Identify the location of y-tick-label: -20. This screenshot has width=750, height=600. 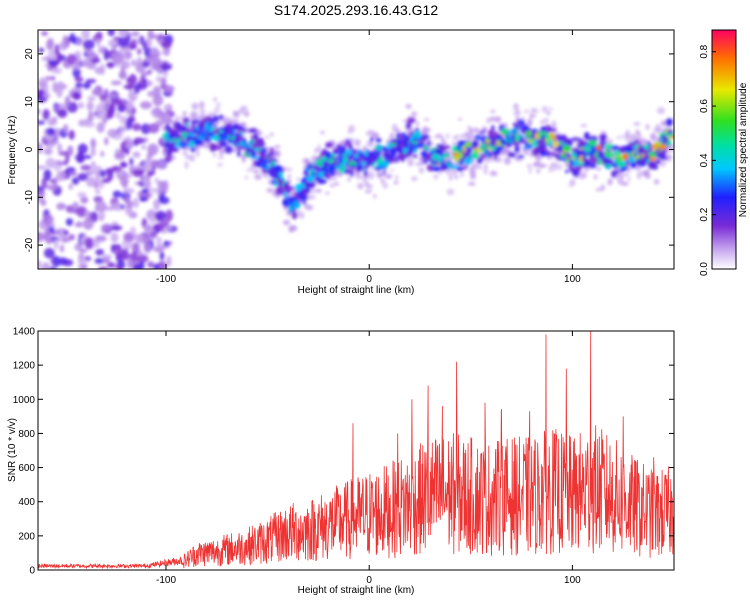
(29, 244).